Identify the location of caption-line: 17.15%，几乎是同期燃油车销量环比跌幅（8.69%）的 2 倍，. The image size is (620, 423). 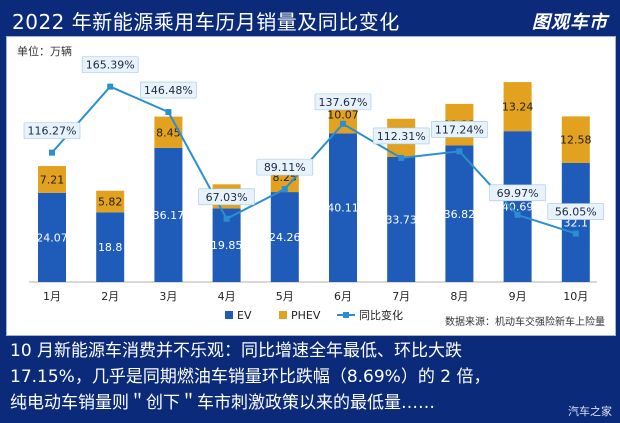
(250, 377).